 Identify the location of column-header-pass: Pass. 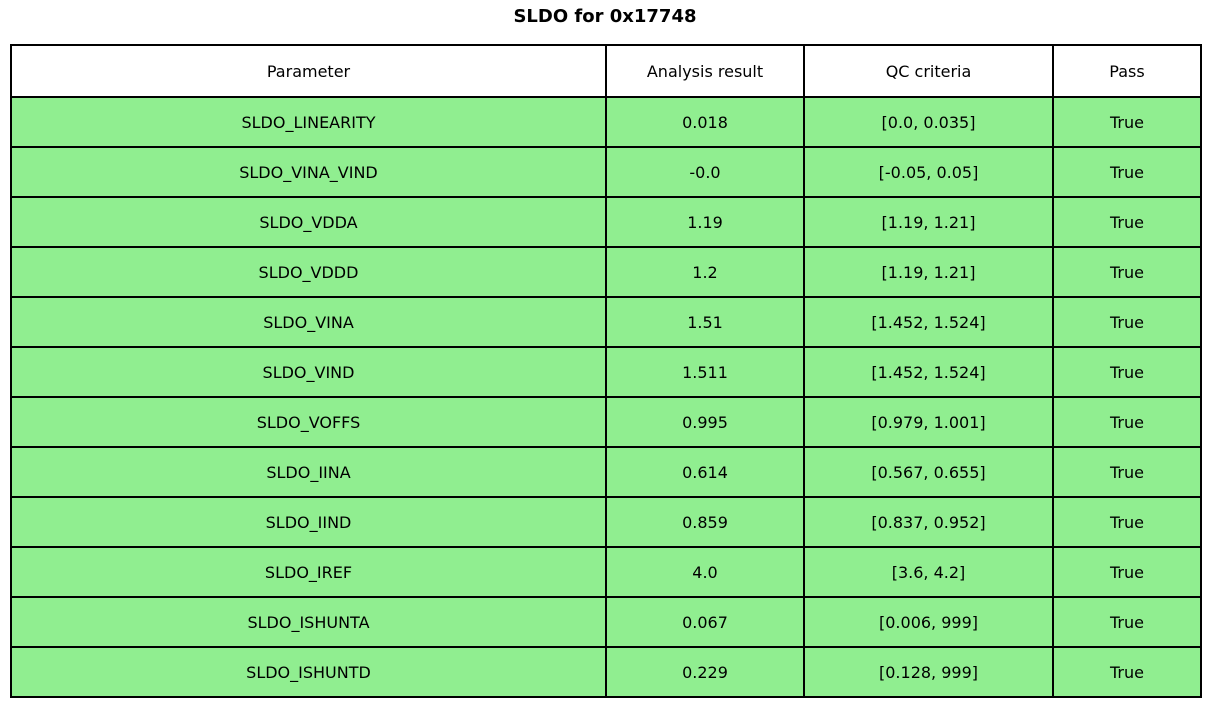
(1127, 71).